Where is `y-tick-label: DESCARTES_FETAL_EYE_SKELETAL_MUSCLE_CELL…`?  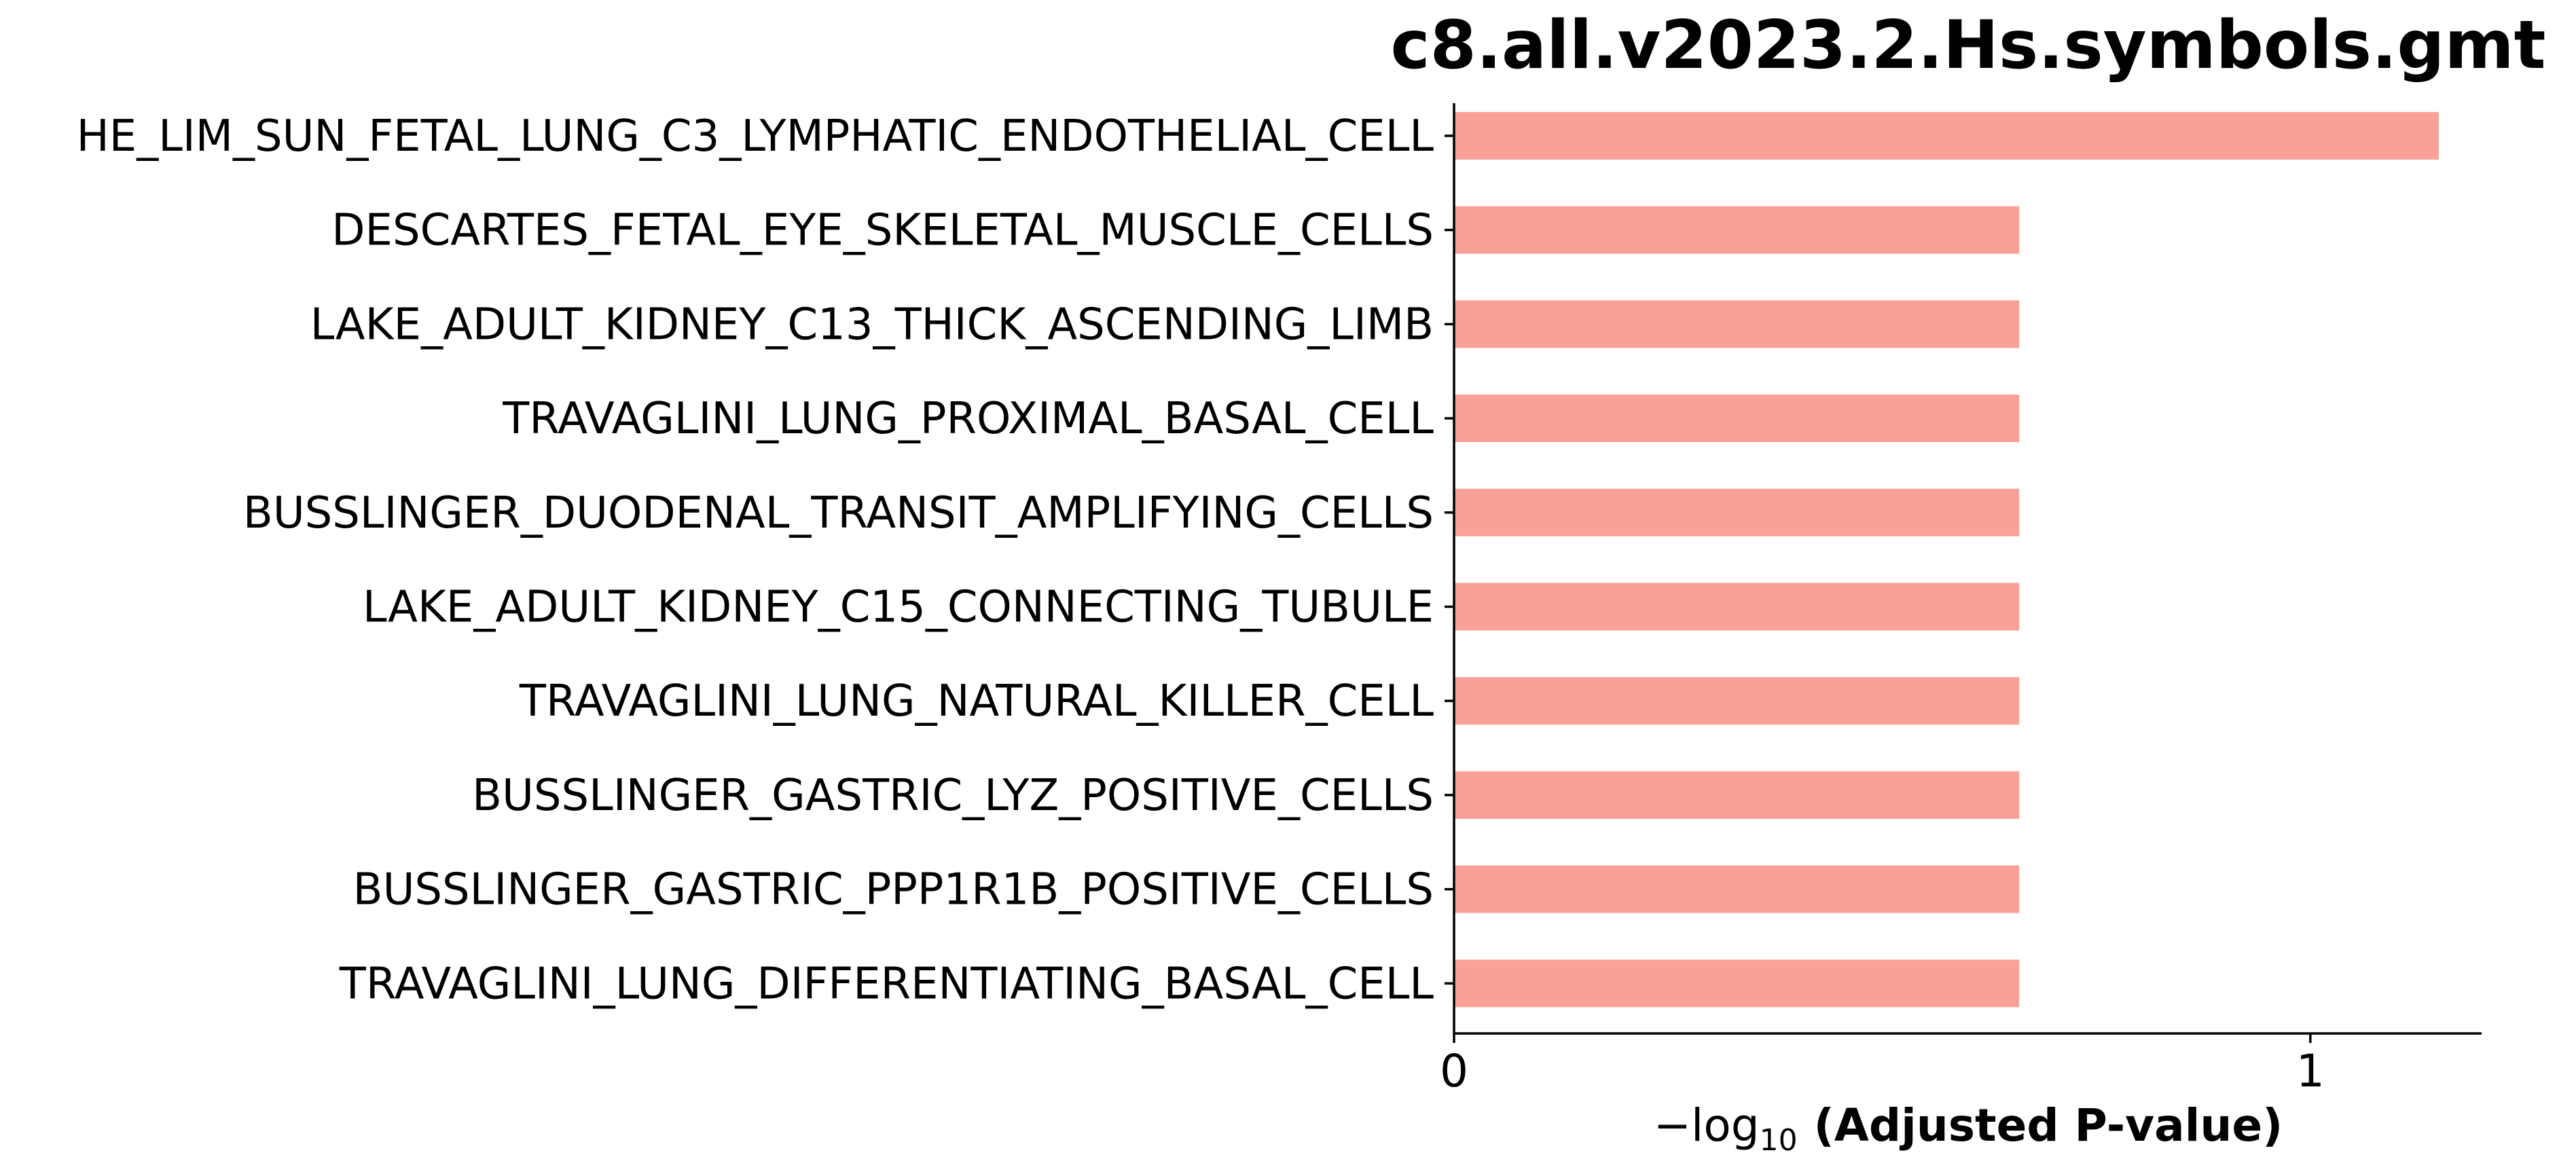
y-tick-label: DESCARTES_FETAL_EYE_SKELETAL_MUSCLE_CELL… is located at coordinates (882, 231).